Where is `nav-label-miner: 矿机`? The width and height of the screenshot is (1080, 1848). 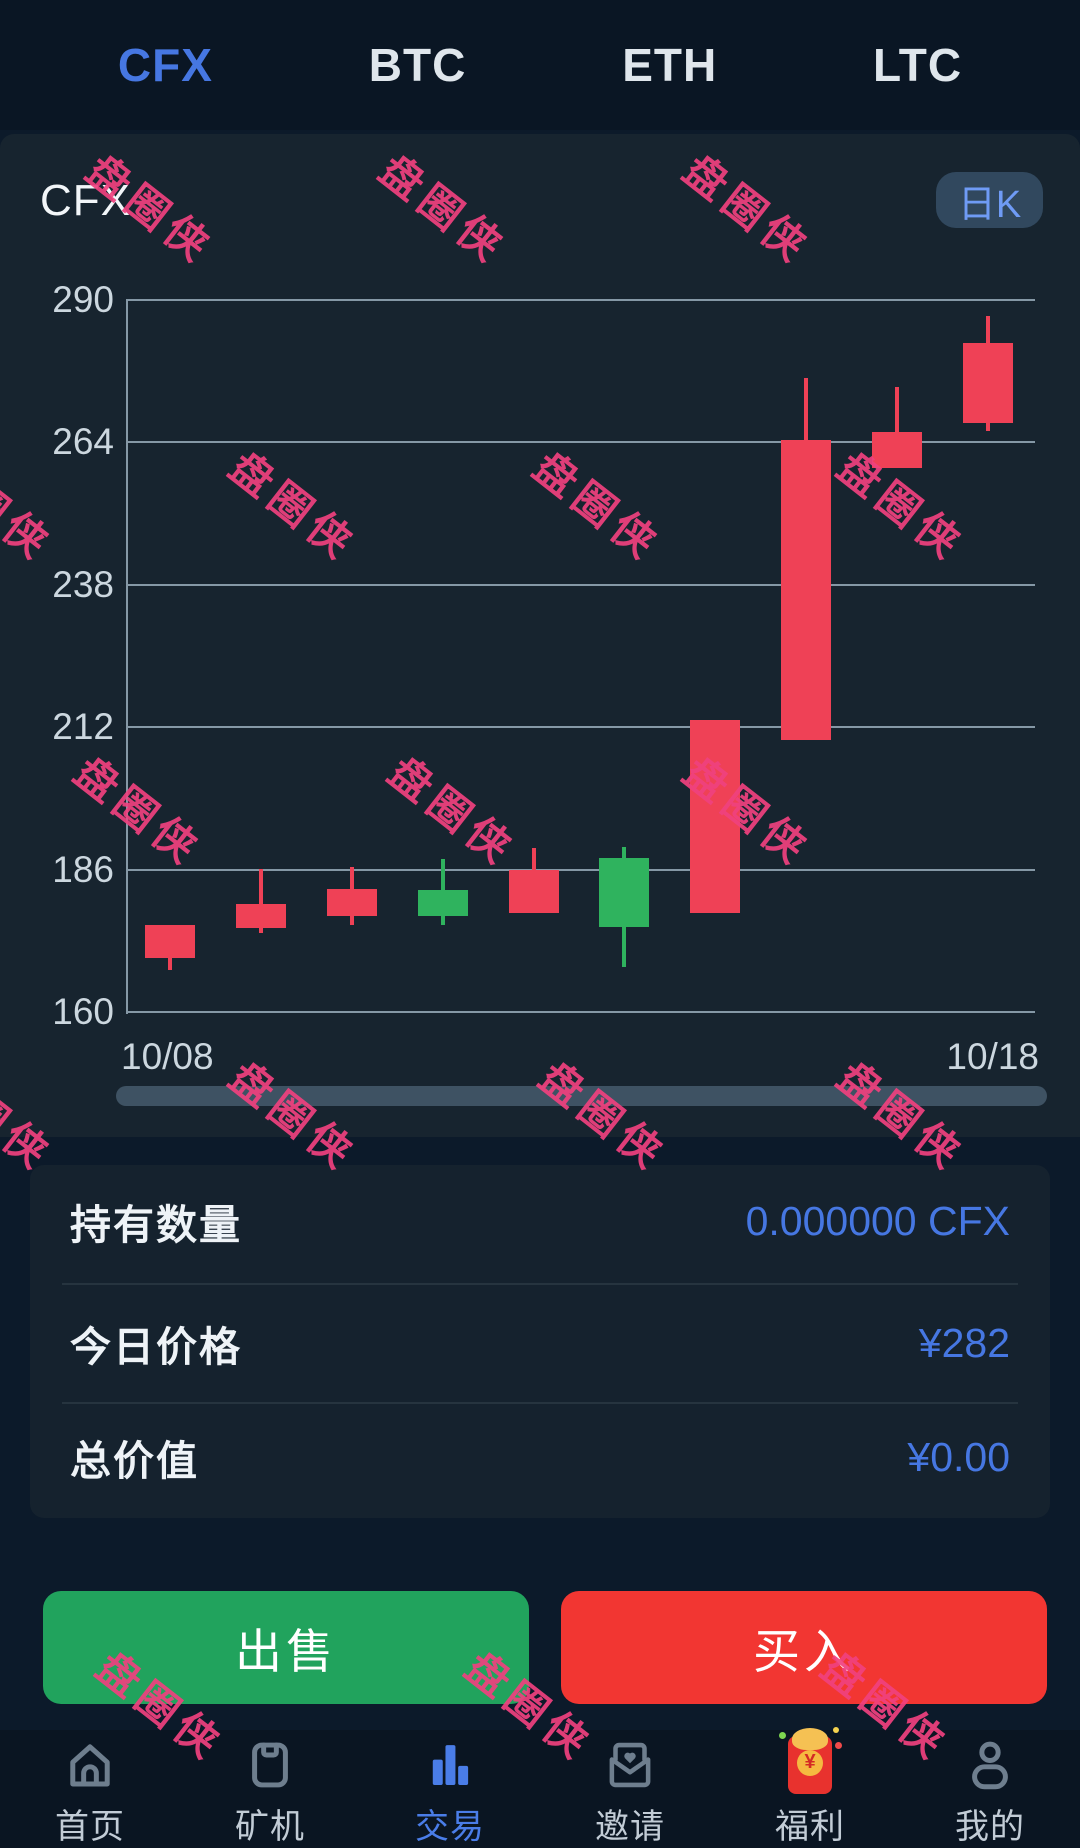
nav-label-miner: 矿机 is located at coordinates (270, 1827).